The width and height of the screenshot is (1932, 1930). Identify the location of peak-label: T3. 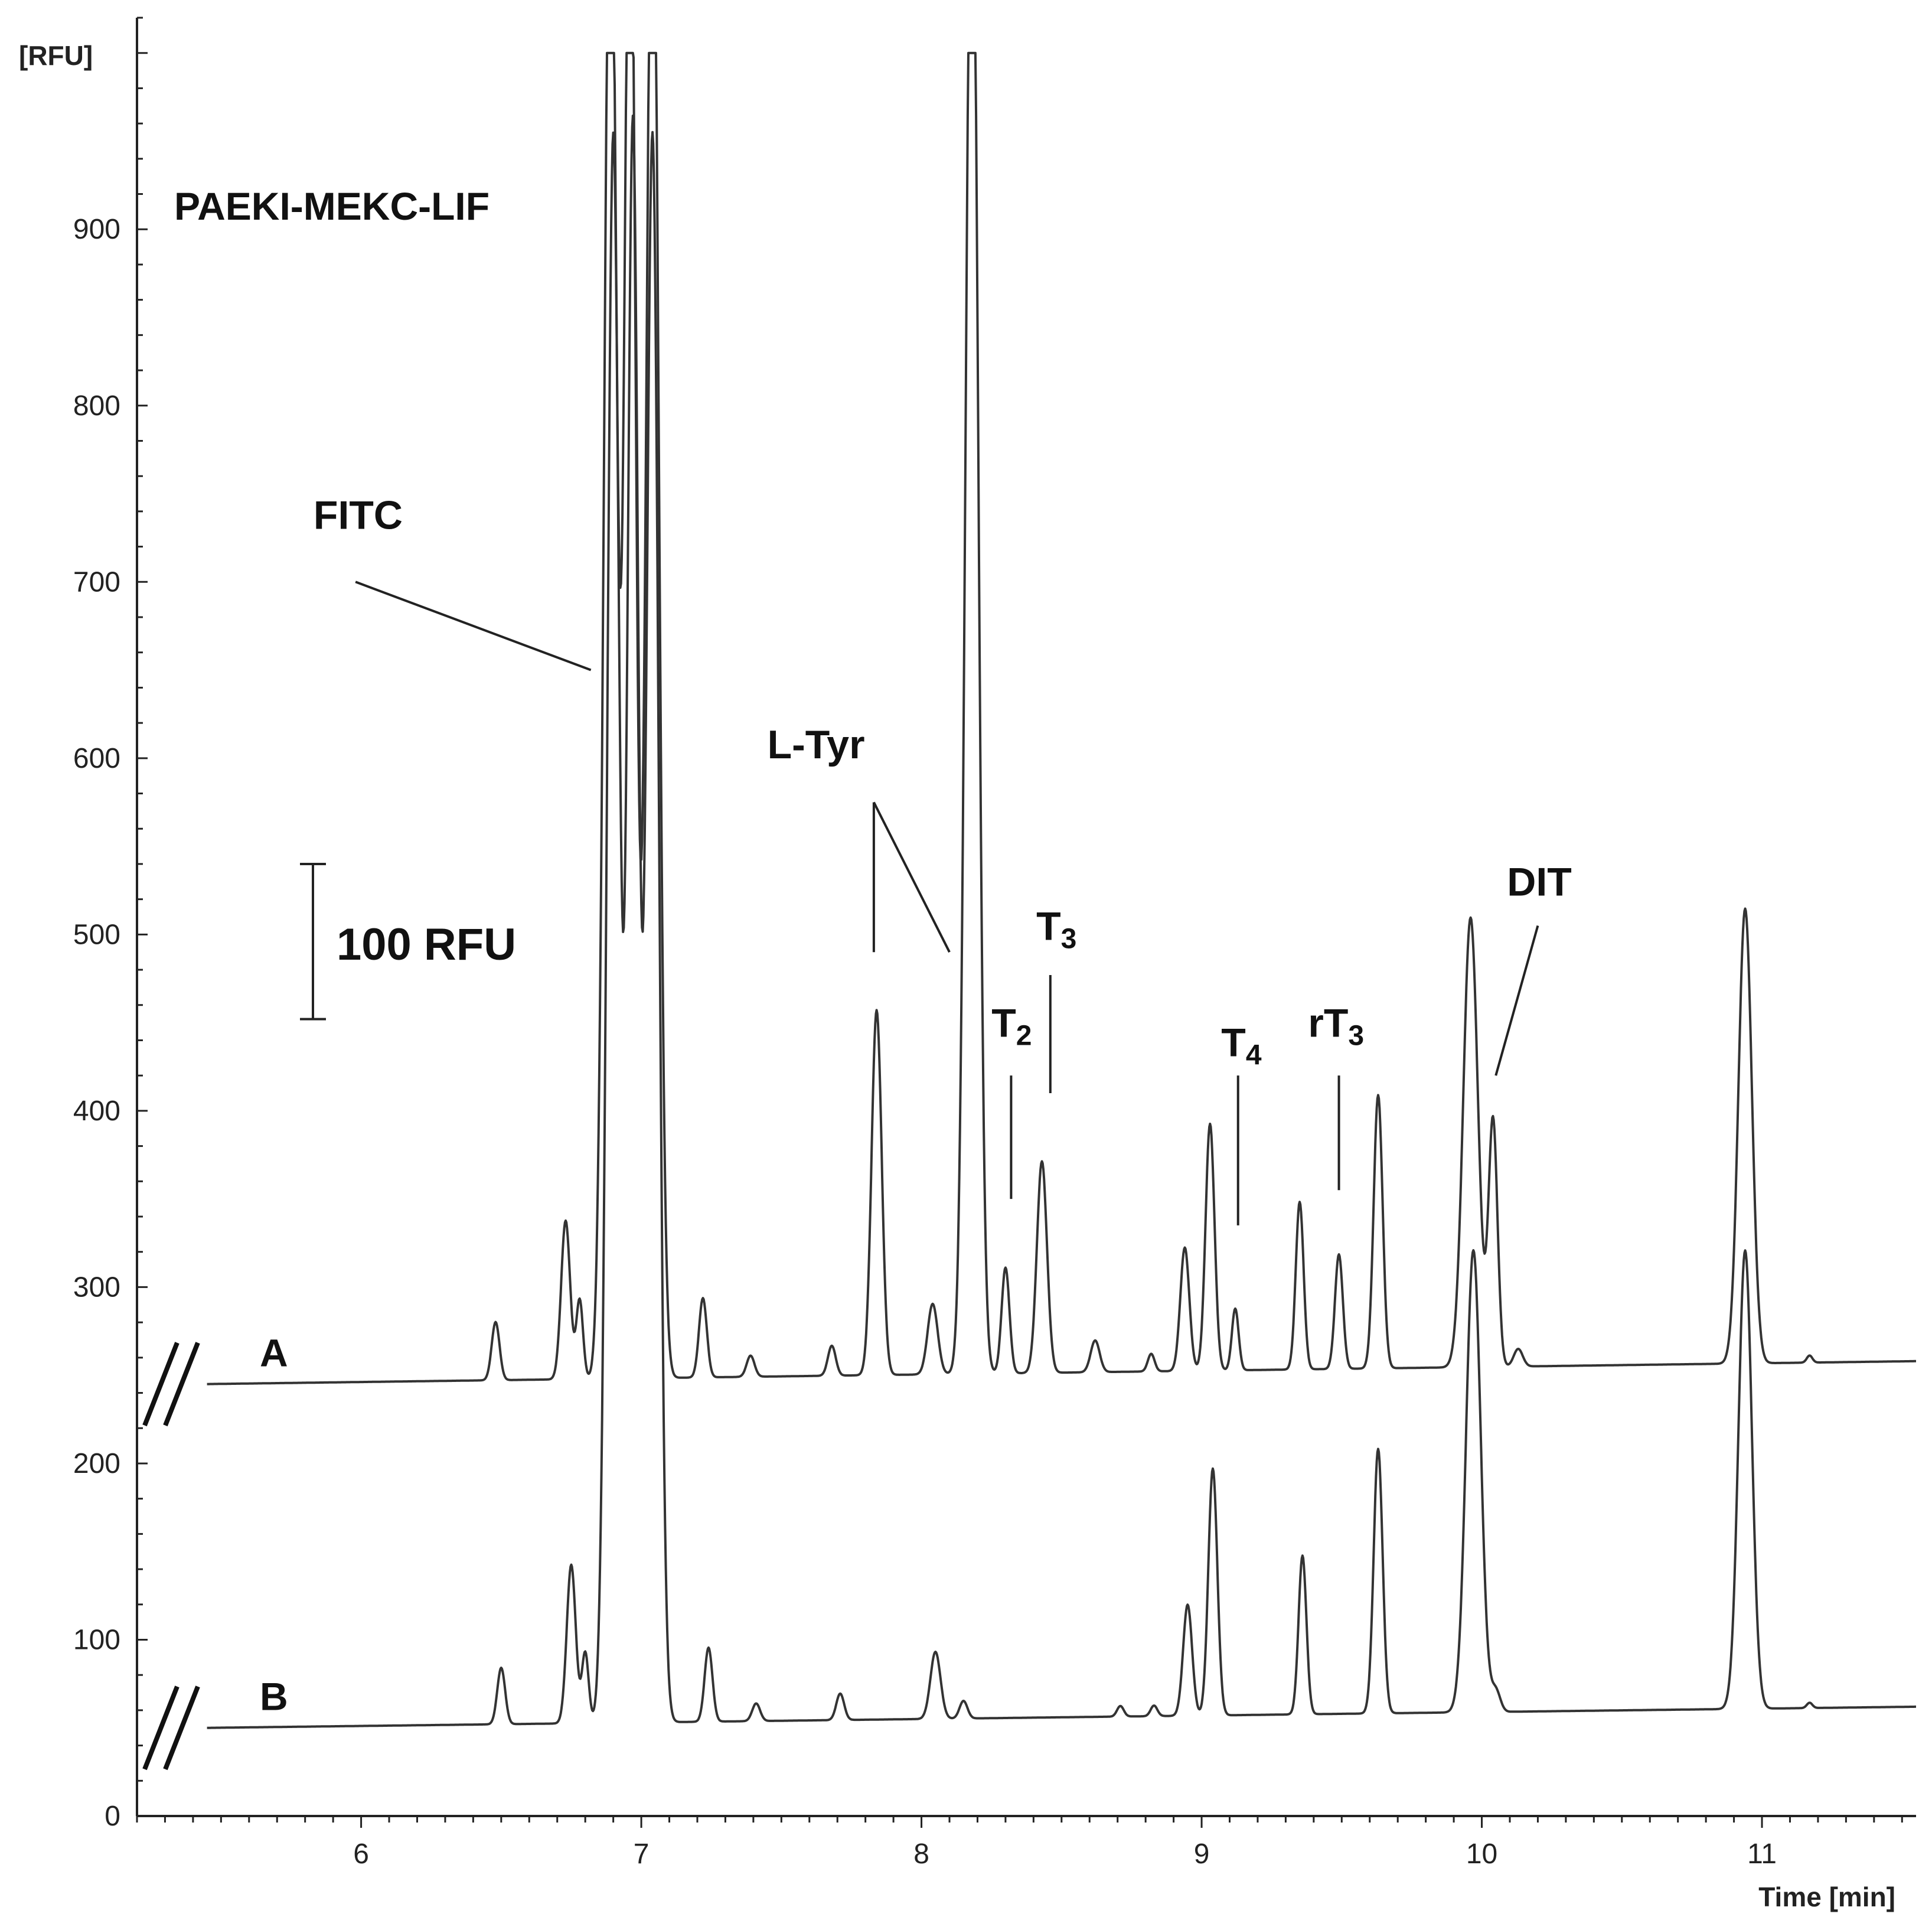
(1056, 929).